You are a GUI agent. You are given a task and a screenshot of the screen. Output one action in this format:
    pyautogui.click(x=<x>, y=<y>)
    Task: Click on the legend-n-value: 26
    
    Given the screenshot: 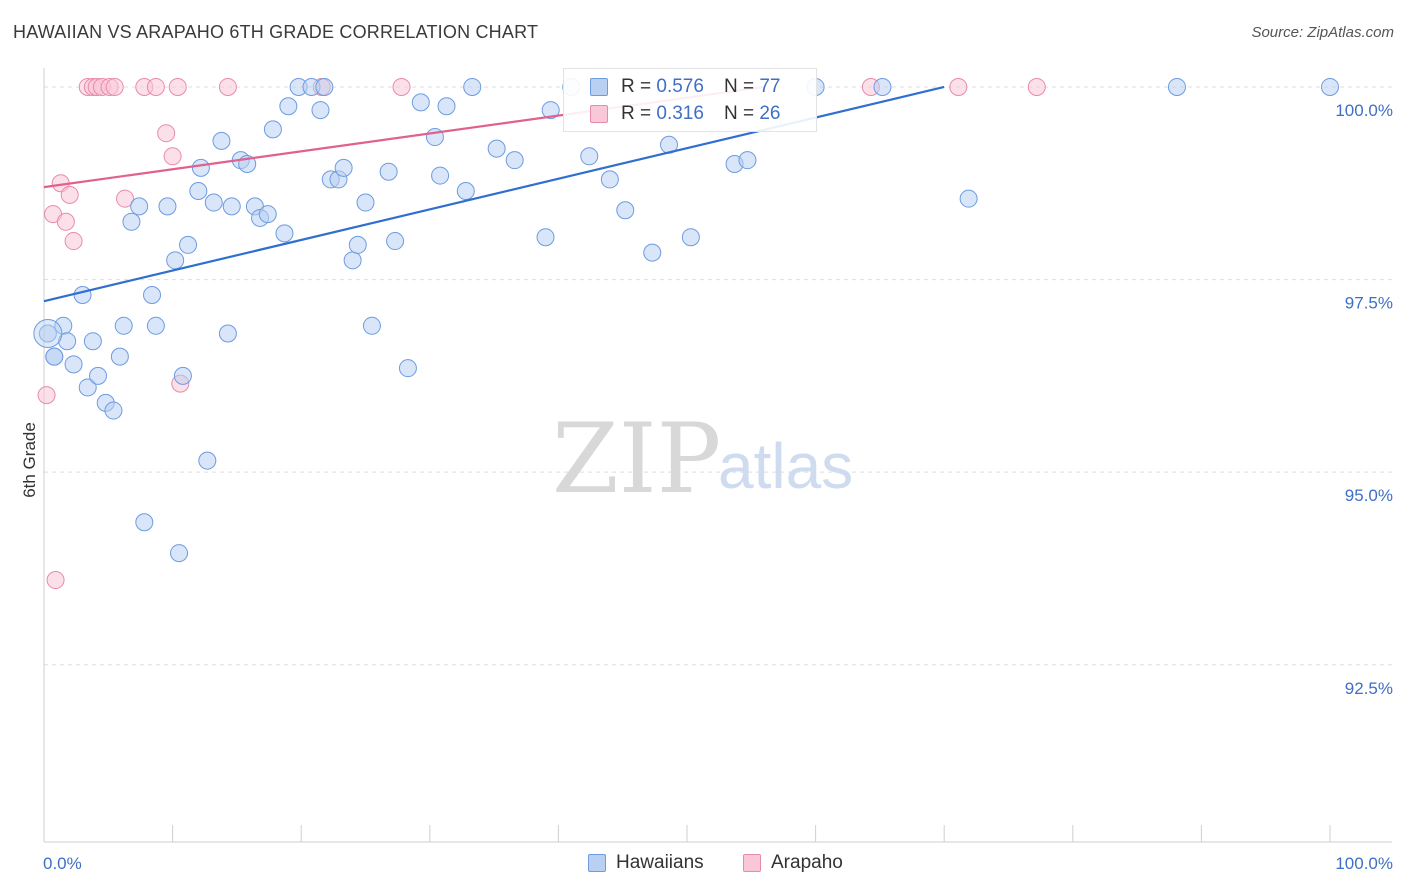 What is the action you would take?
    pyautogui.click(x=770, y=113)
    